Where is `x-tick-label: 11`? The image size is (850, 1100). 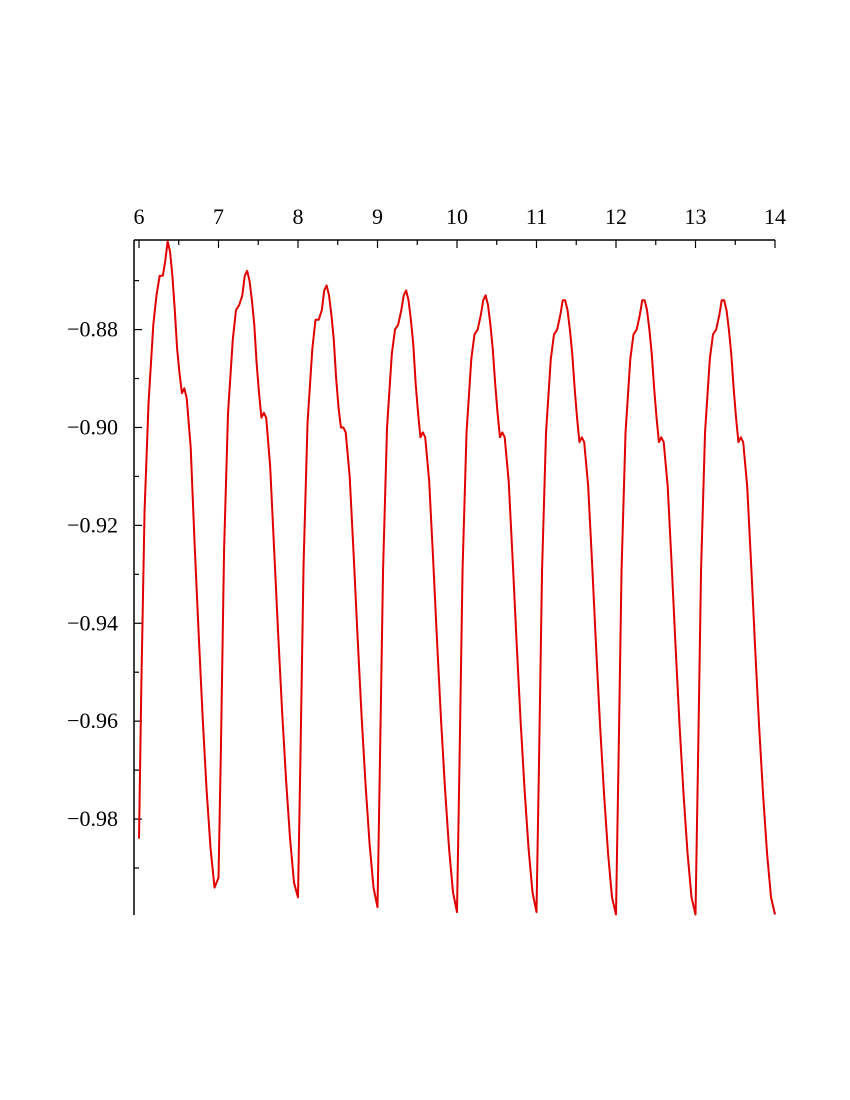
x-tick-label: 11 is located at coordinates (536, 216).